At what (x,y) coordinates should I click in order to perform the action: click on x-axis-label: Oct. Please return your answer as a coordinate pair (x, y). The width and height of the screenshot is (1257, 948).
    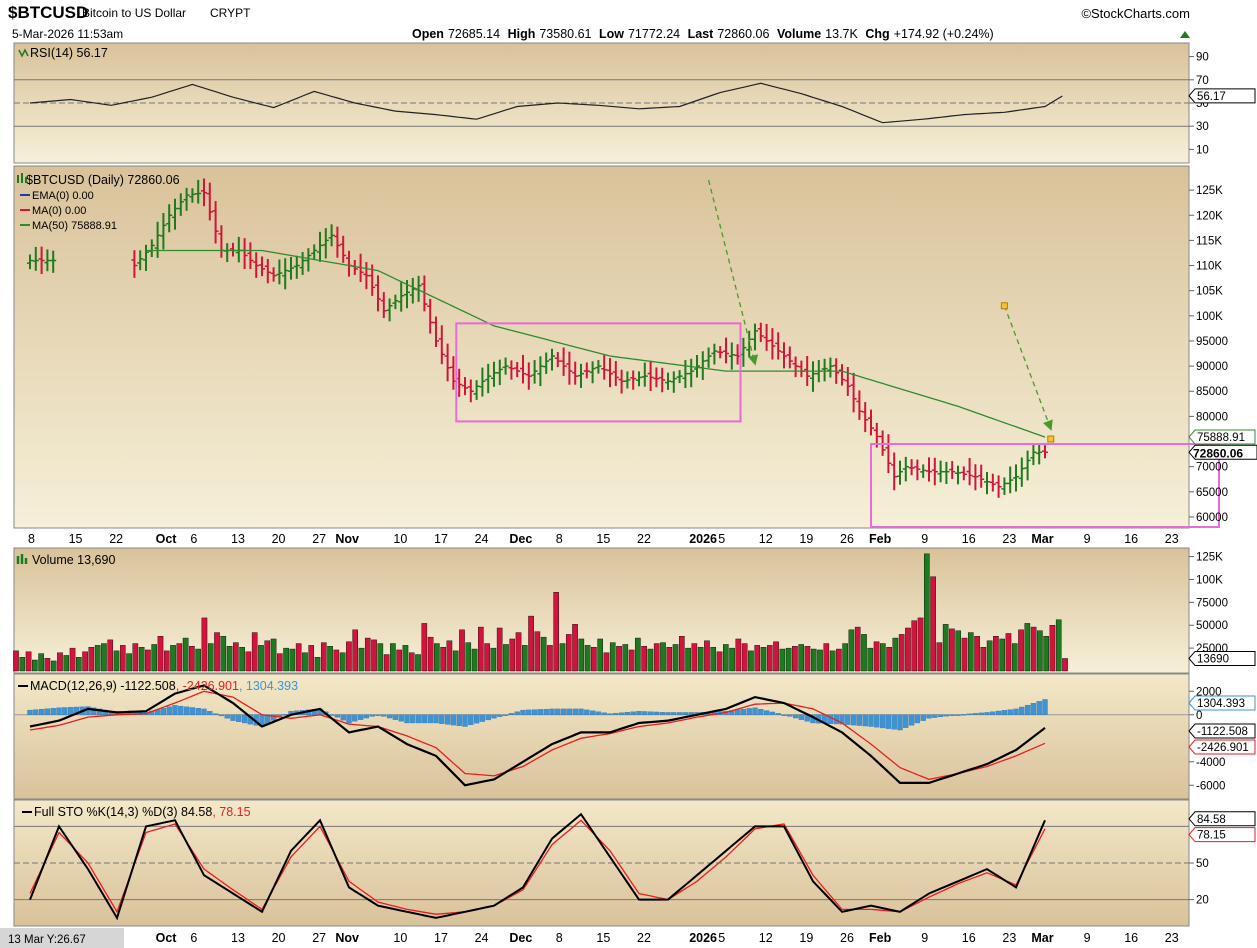
    Looking at the image, I should click on (167, 938).